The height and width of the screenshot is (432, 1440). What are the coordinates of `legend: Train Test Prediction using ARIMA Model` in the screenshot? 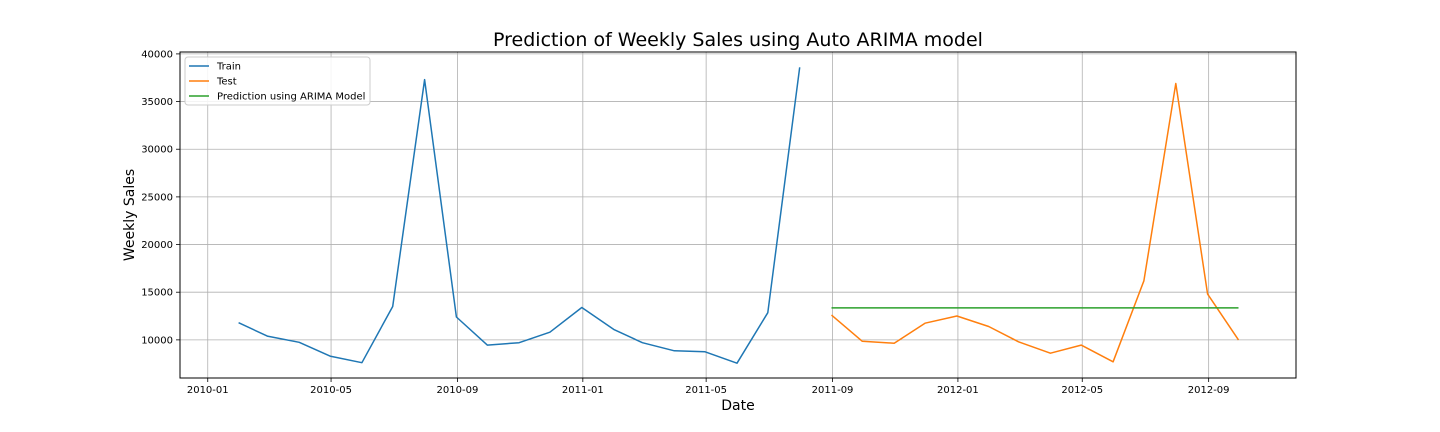 It's located at (277, 81).